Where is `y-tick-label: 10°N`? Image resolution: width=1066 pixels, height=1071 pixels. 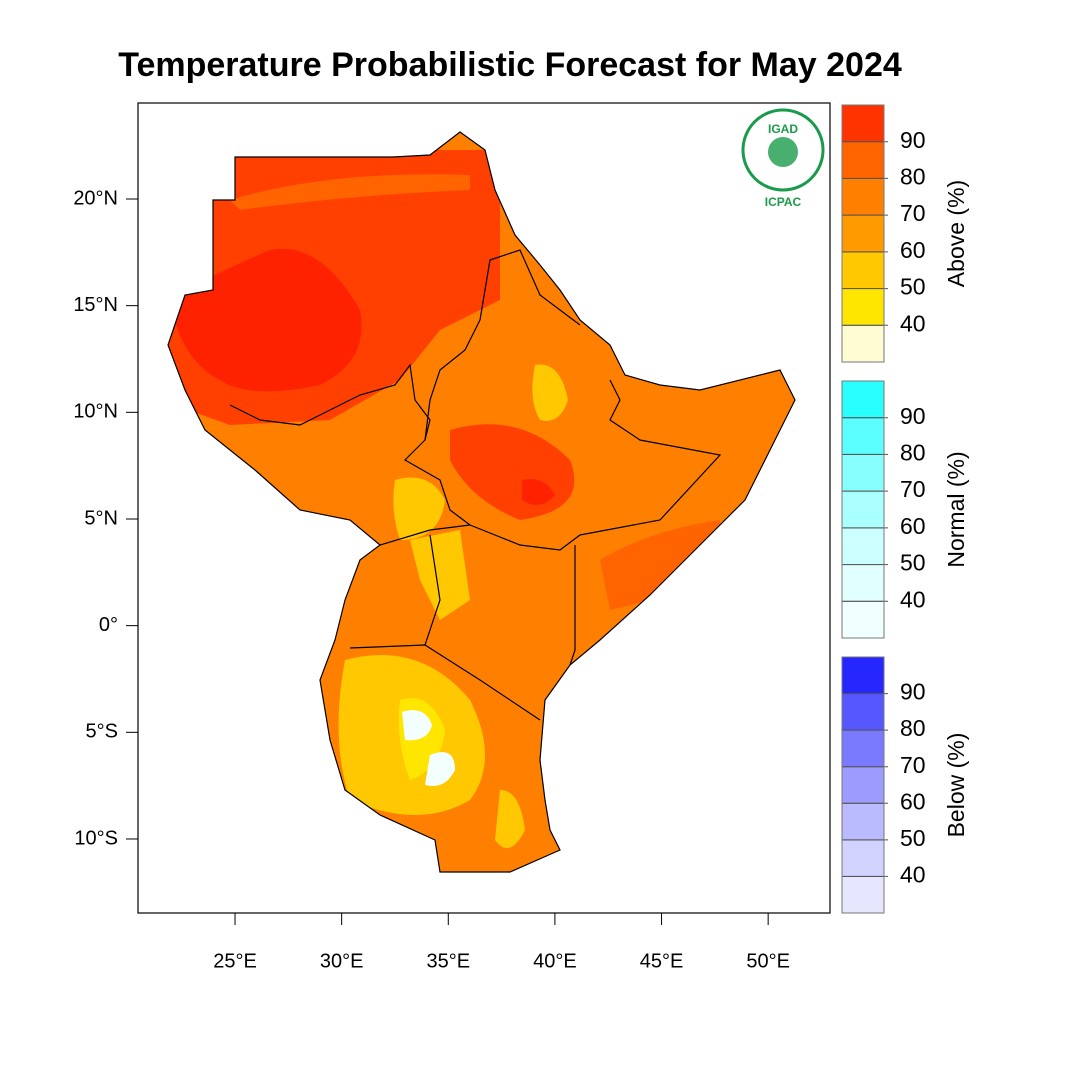 y-tick-label: 10°N is located at coordinates (95, 412).